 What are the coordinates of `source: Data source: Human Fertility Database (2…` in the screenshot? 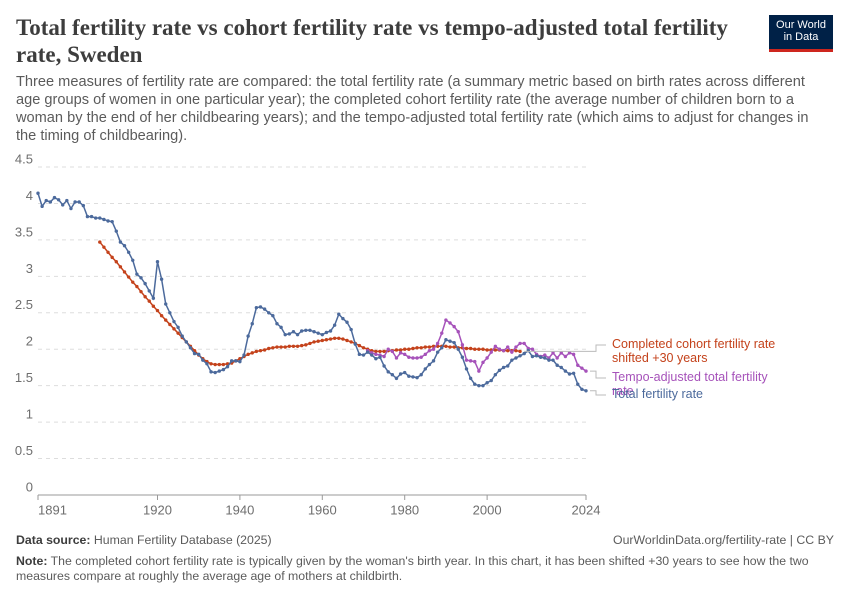 It's located at (144, 540).